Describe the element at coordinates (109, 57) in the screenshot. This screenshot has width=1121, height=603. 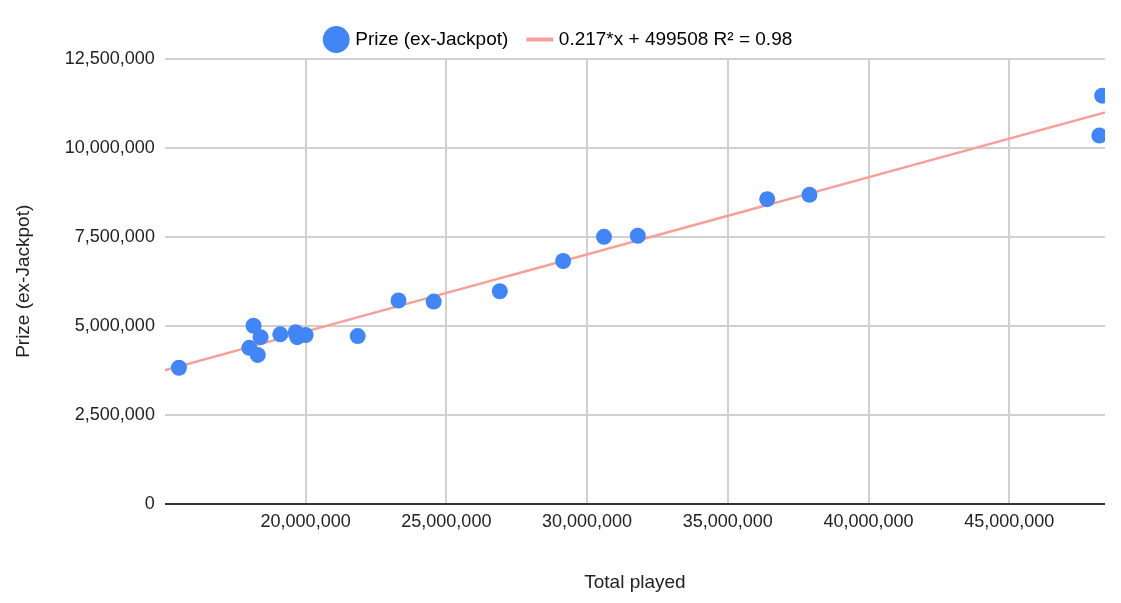
I see `y-tick-label: 12,500,000` at that location.